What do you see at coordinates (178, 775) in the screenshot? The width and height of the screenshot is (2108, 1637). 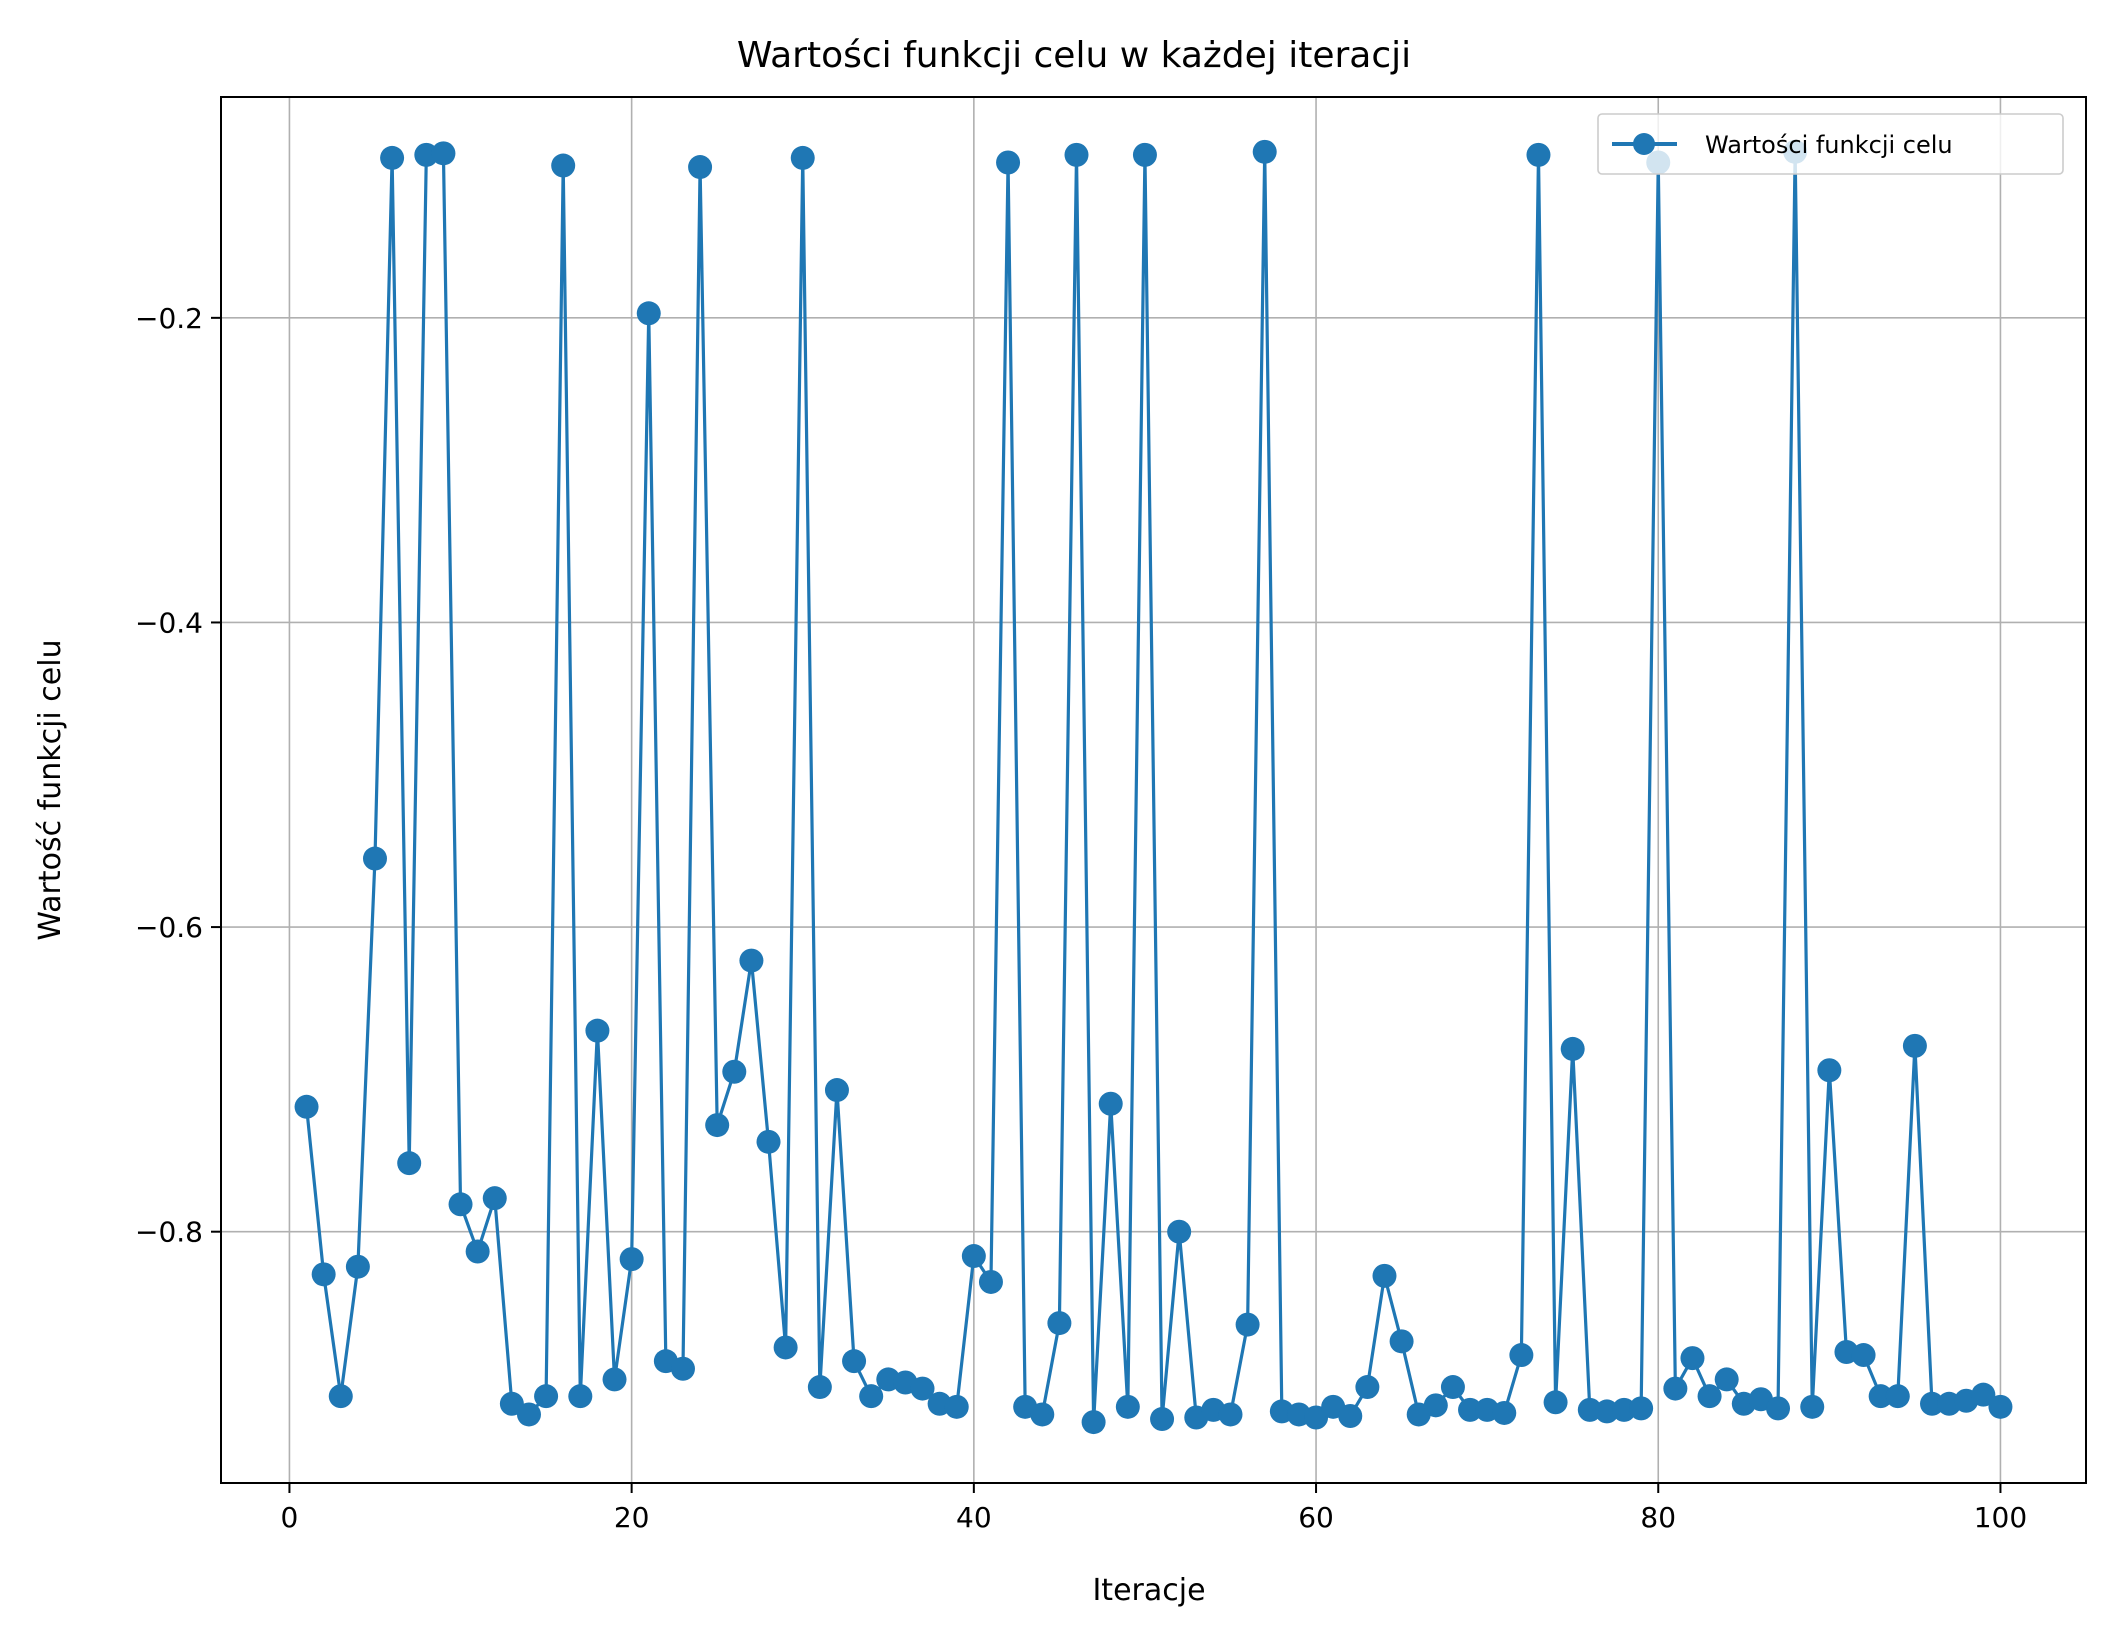 I see `y-axis-ticks: −0.8 −0.6 −0.4 −0.2` at bounding box center [178, 775].